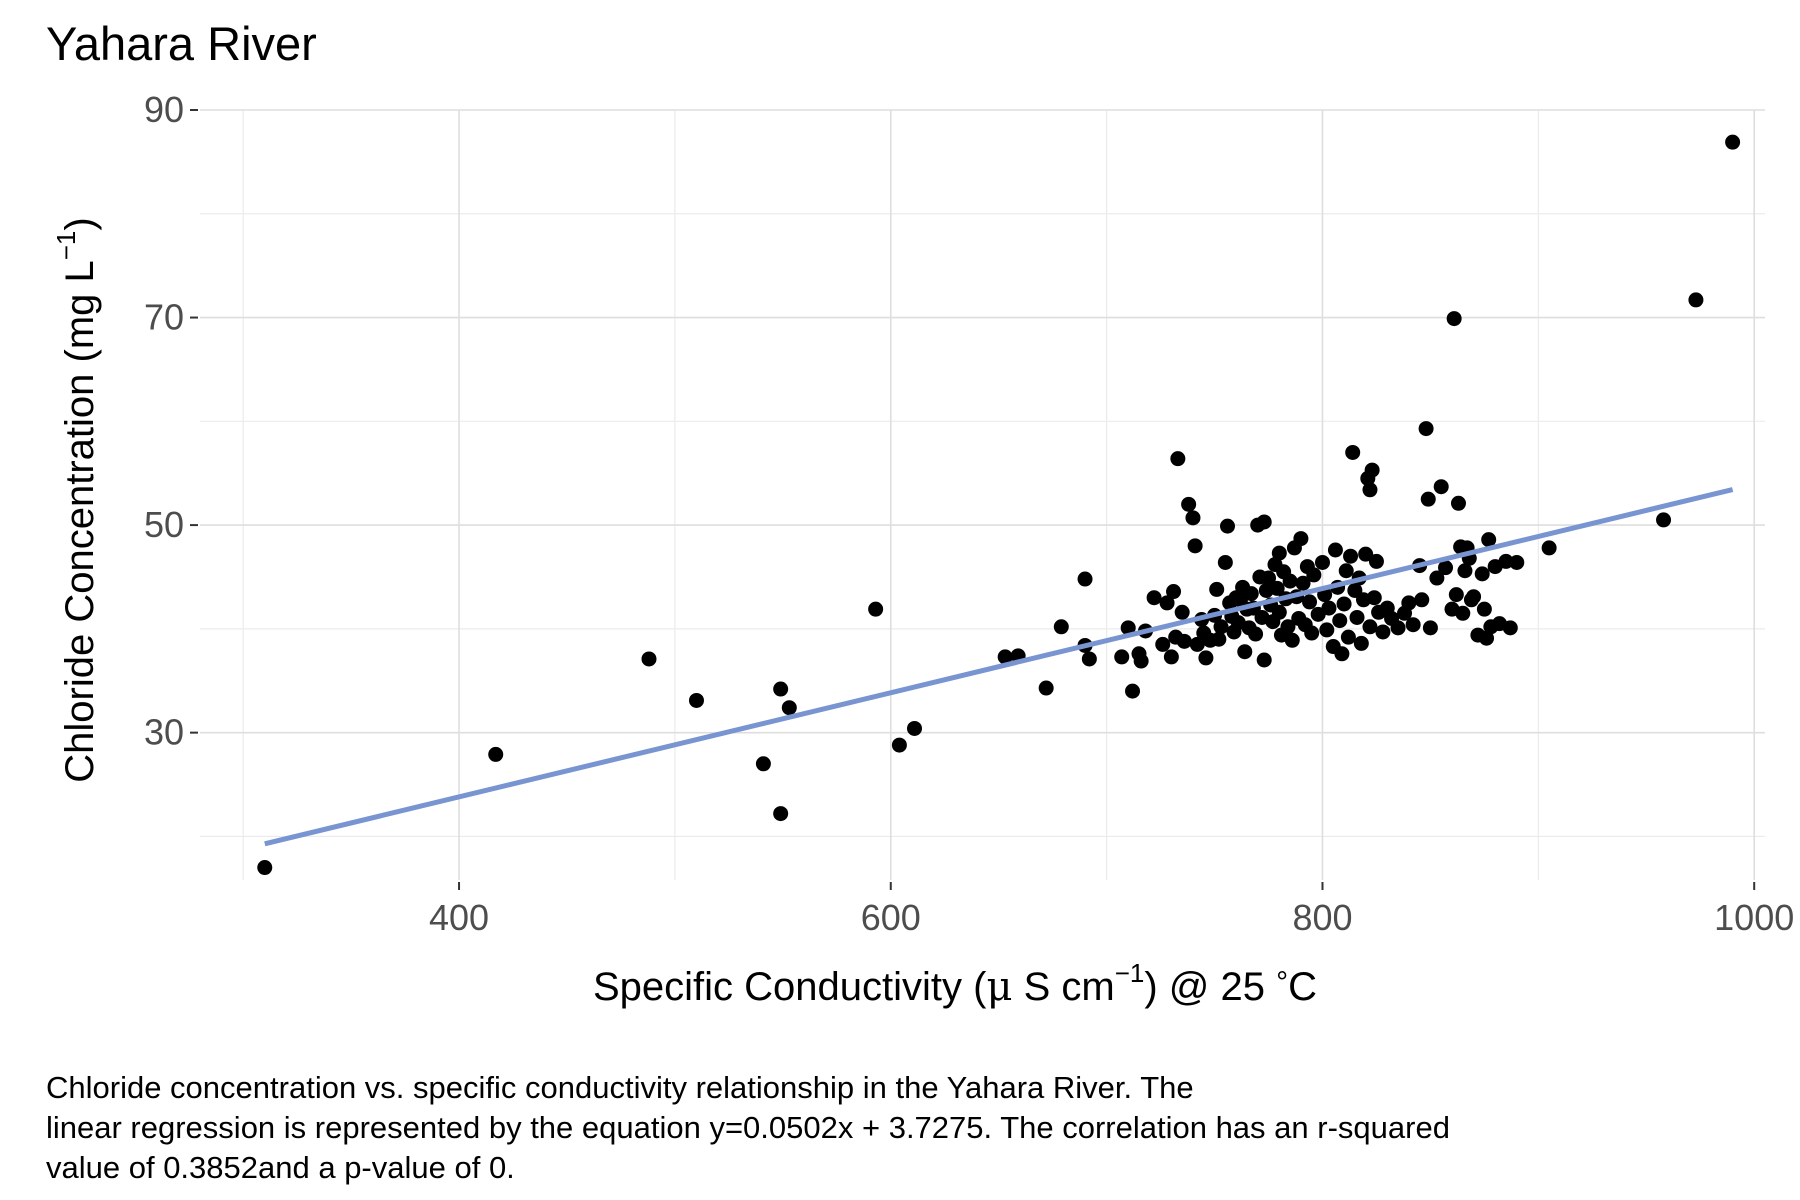 The image size is (1800, 1200). What do you see at coordinates (459, 917) in the screenshot?
I see `x-tick-label: 400` at bounding box center [459, 917].